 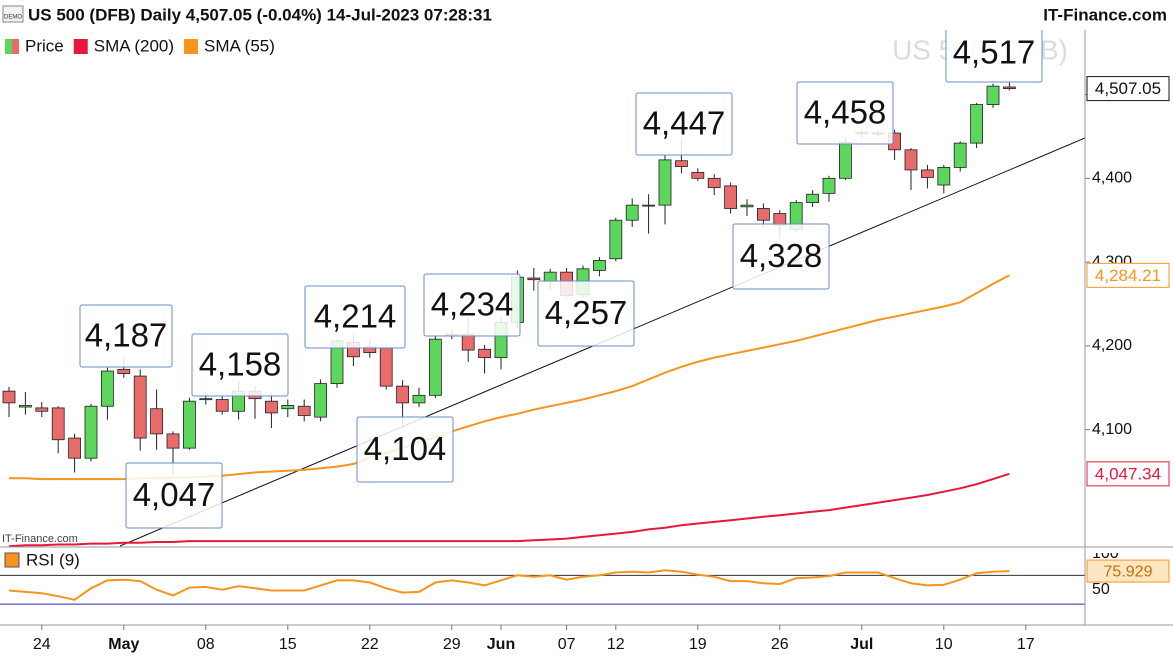 What do you see at coordinates (206, 644) in the screenshot?
I see `x-tick-label: 08` at bounding box center [206, 644].